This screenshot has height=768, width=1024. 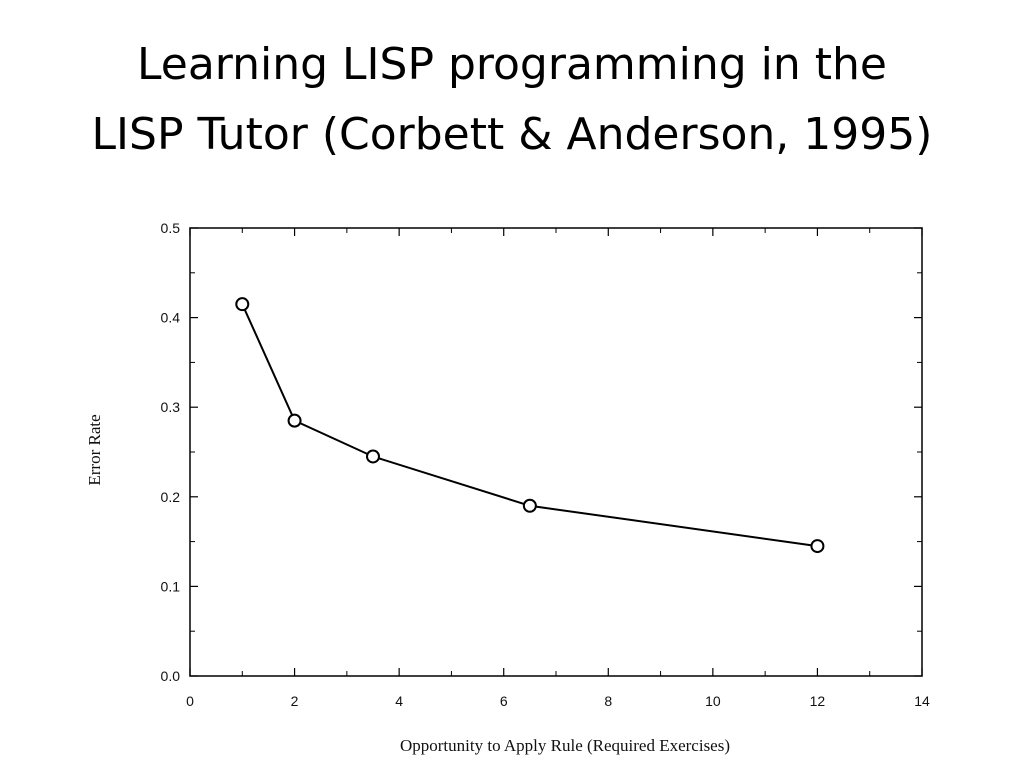 I want to click on x-tick-label: 12, so click(x=818, y=701).